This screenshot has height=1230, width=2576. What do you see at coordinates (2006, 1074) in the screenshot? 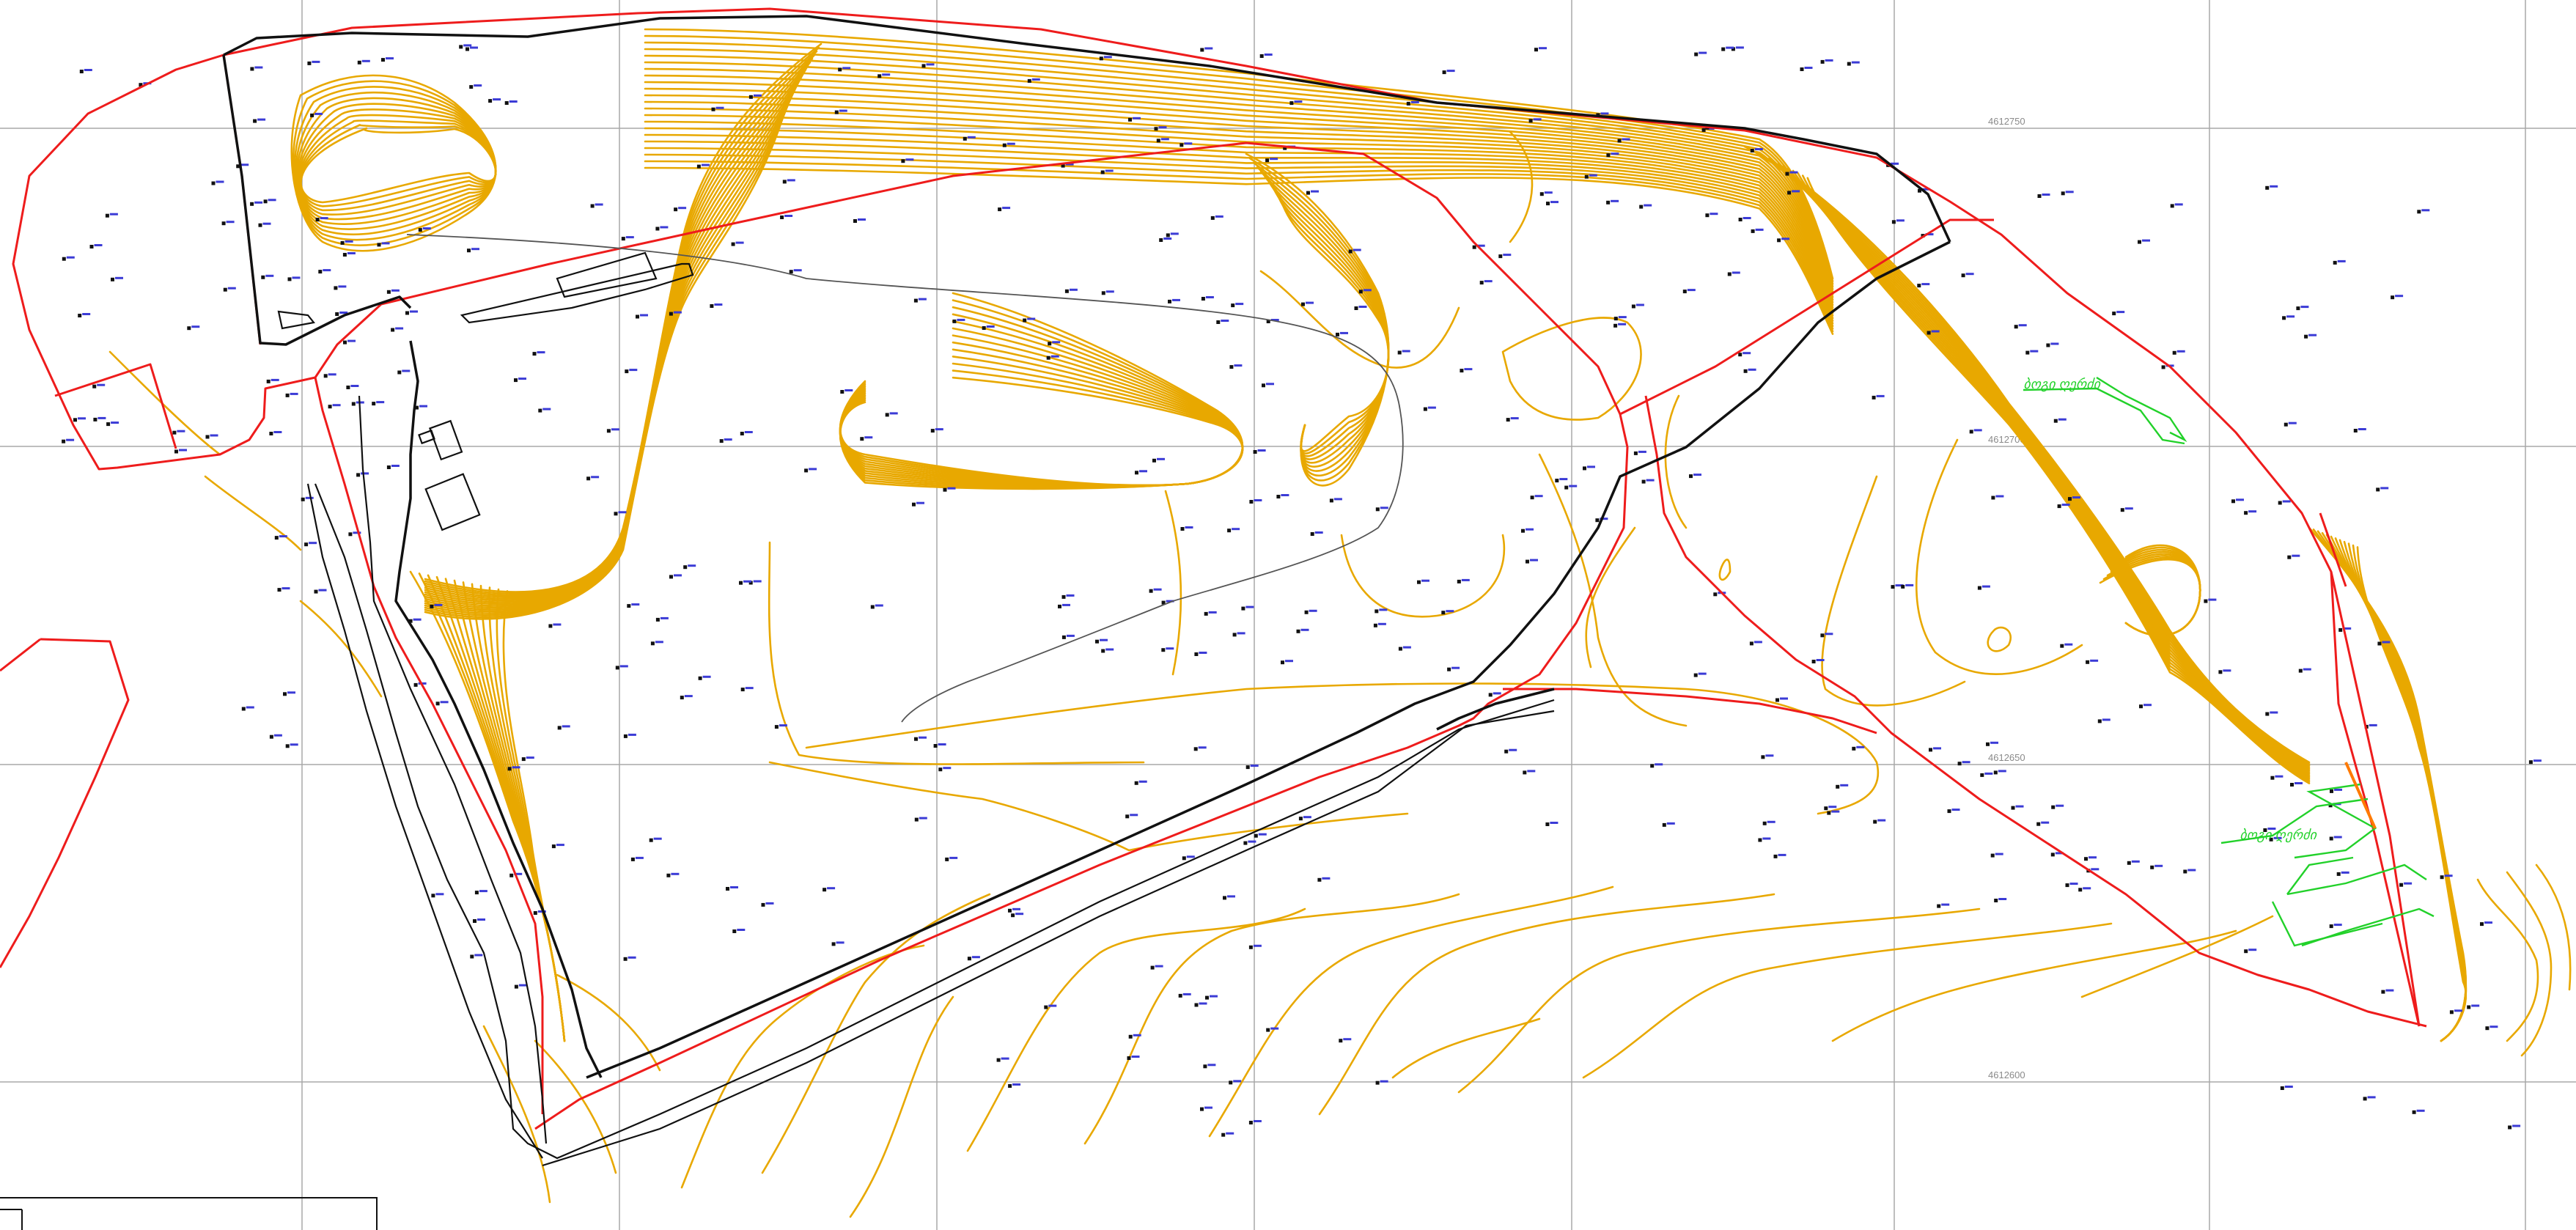
I see `grid-label-northing-4: 4612600` at bounding box center [2006, 1074].